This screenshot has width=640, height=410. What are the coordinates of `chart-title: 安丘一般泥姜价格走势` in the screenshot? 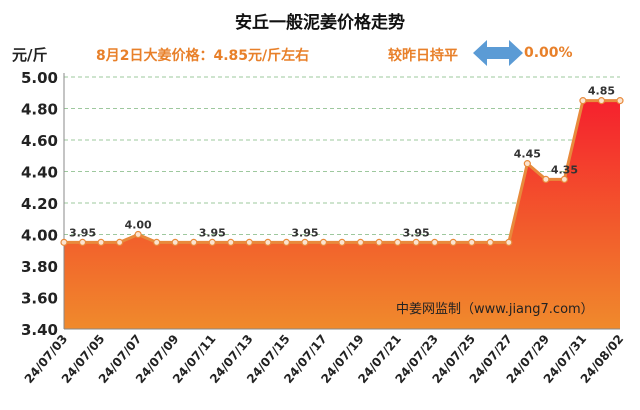 It's located at (320, 23).